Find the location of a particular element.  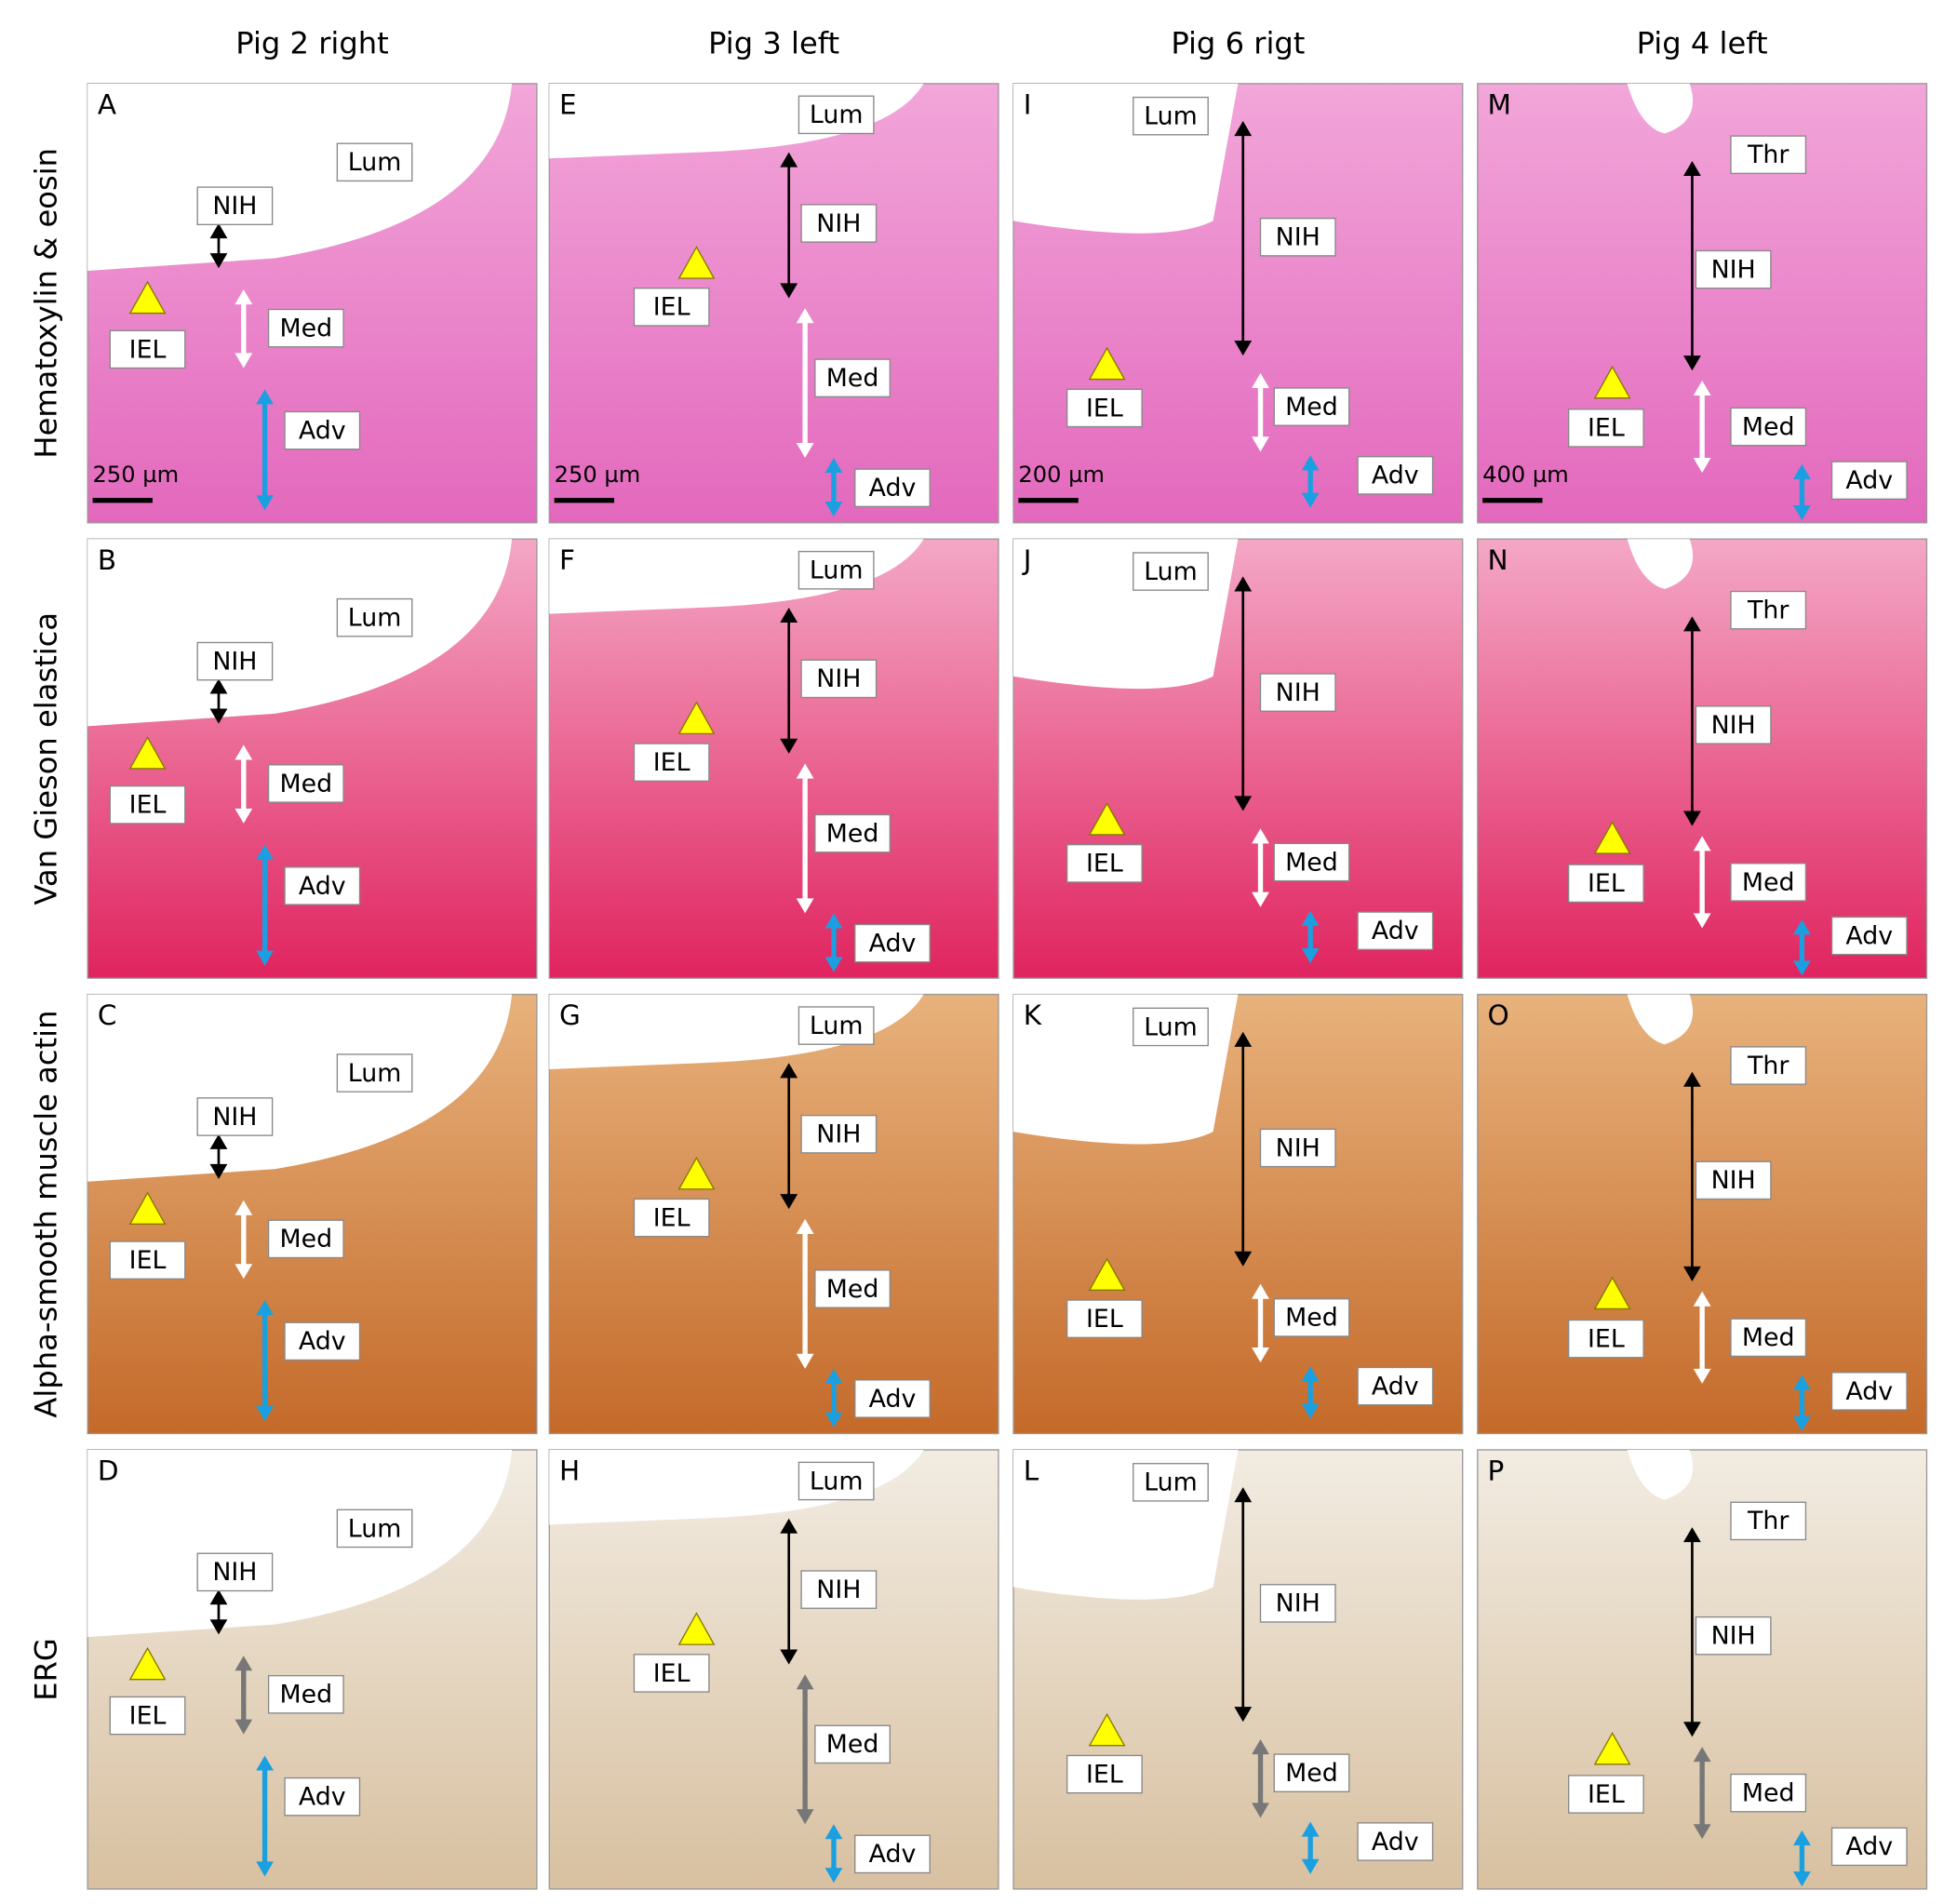

scale-label: 200 µm is located at coordinates (1061, 475).